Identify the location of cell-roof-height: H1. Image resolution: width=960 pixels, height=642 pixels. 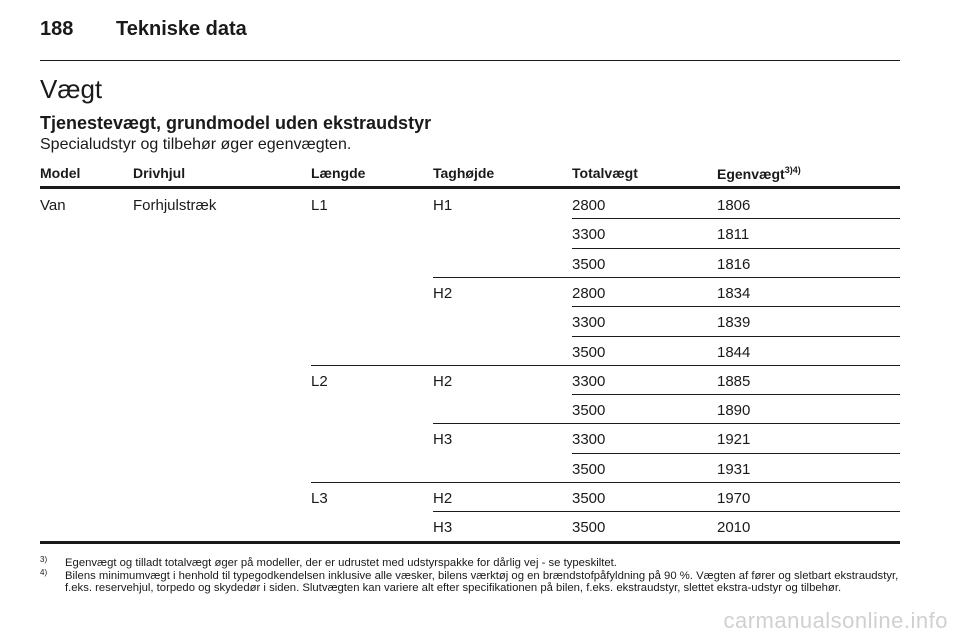
(443, 205).